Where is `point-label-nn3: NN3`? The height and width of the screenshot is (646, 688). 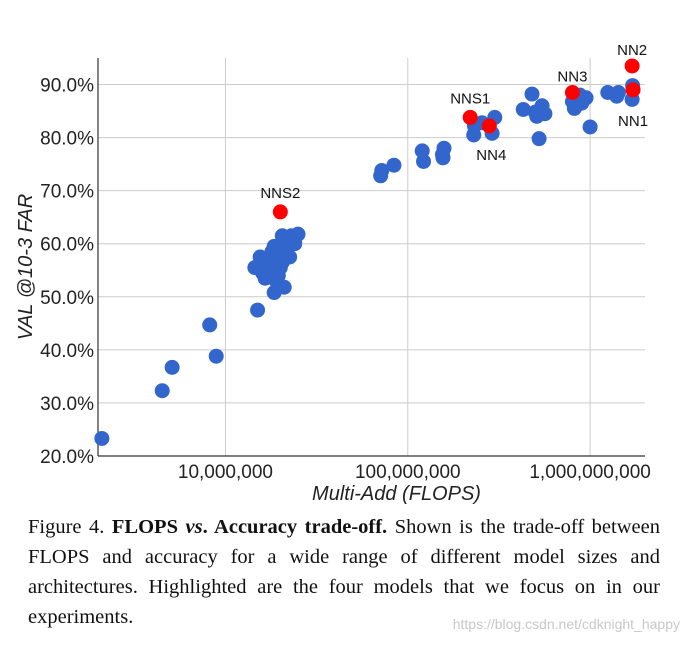
point-label-nn3: NN3 is located at coordinates (572, 76).